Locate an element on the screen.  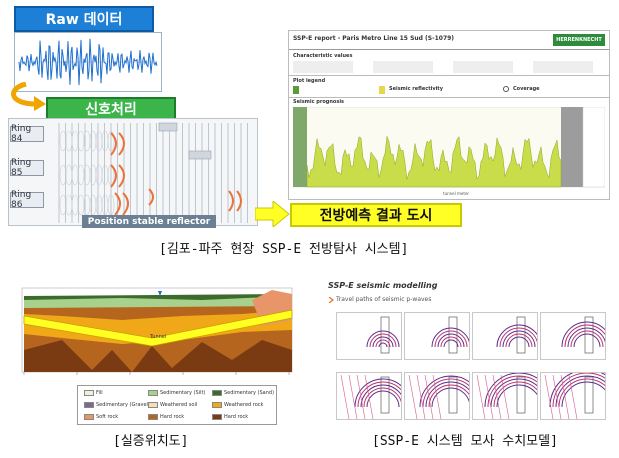
location-marker-icon is located at coordinates (160, 293).